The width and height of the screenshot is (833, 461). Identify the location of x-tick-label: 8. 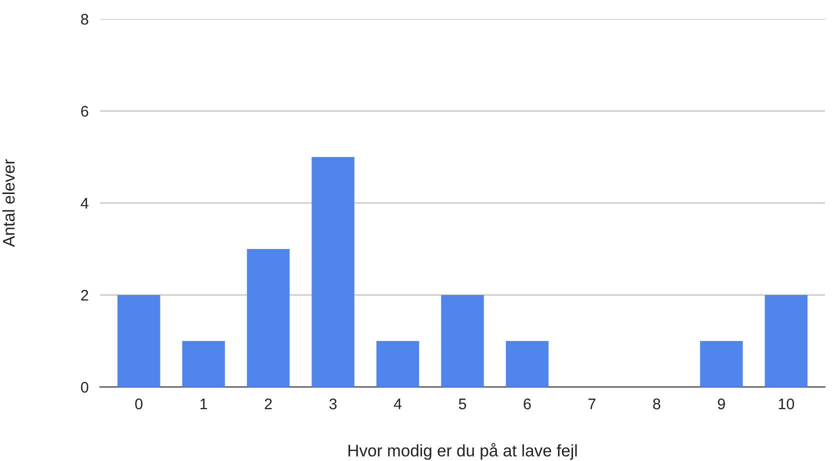
(656, 404).